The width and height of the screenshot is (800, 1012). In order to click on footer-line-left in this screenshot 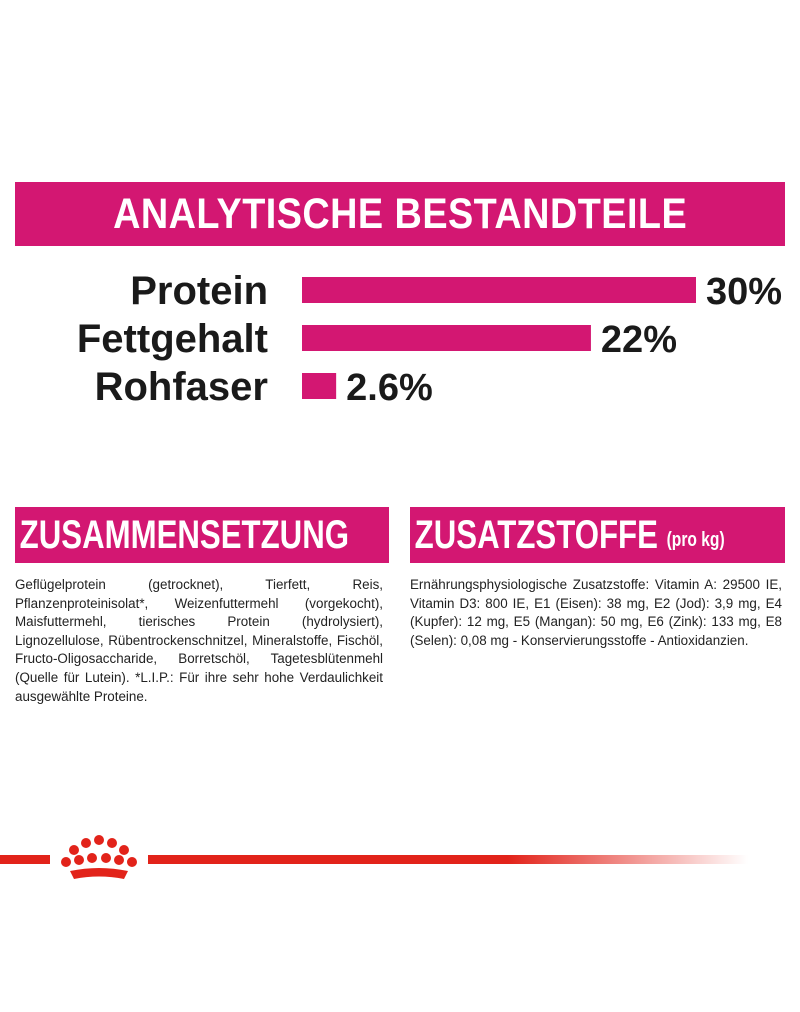, I will do `click(25, 859)`.